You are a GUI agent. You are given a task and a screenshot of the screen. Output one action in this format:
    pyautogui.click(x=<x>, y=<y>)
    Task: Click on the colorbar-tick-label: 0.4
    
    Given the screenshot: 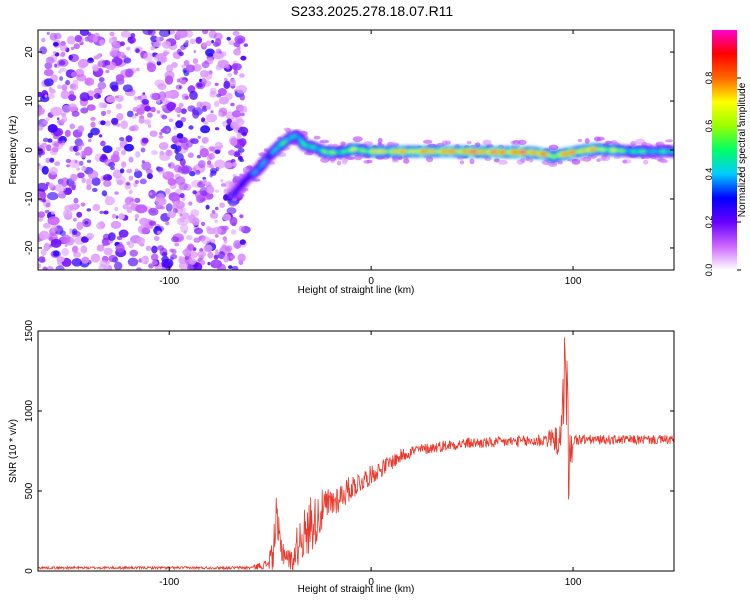 What is the action you would take?
    pyautogui.click(x=709, y=174)
    